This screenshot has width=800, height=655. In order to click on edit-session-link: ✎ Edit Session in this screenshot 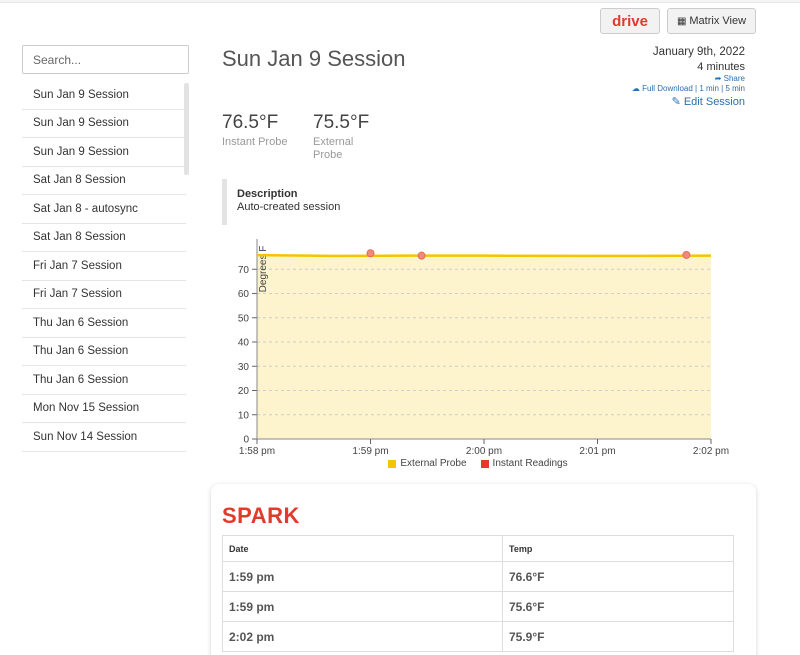, I will do `click(688, 101)`.